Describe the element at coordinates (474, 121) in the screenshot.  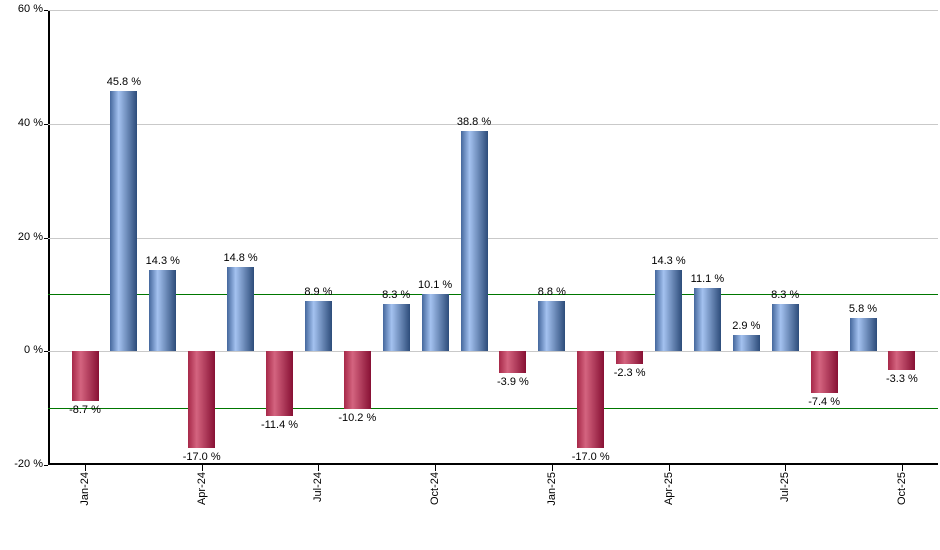
I see `bar-value-label: 38.8 %` at that location.